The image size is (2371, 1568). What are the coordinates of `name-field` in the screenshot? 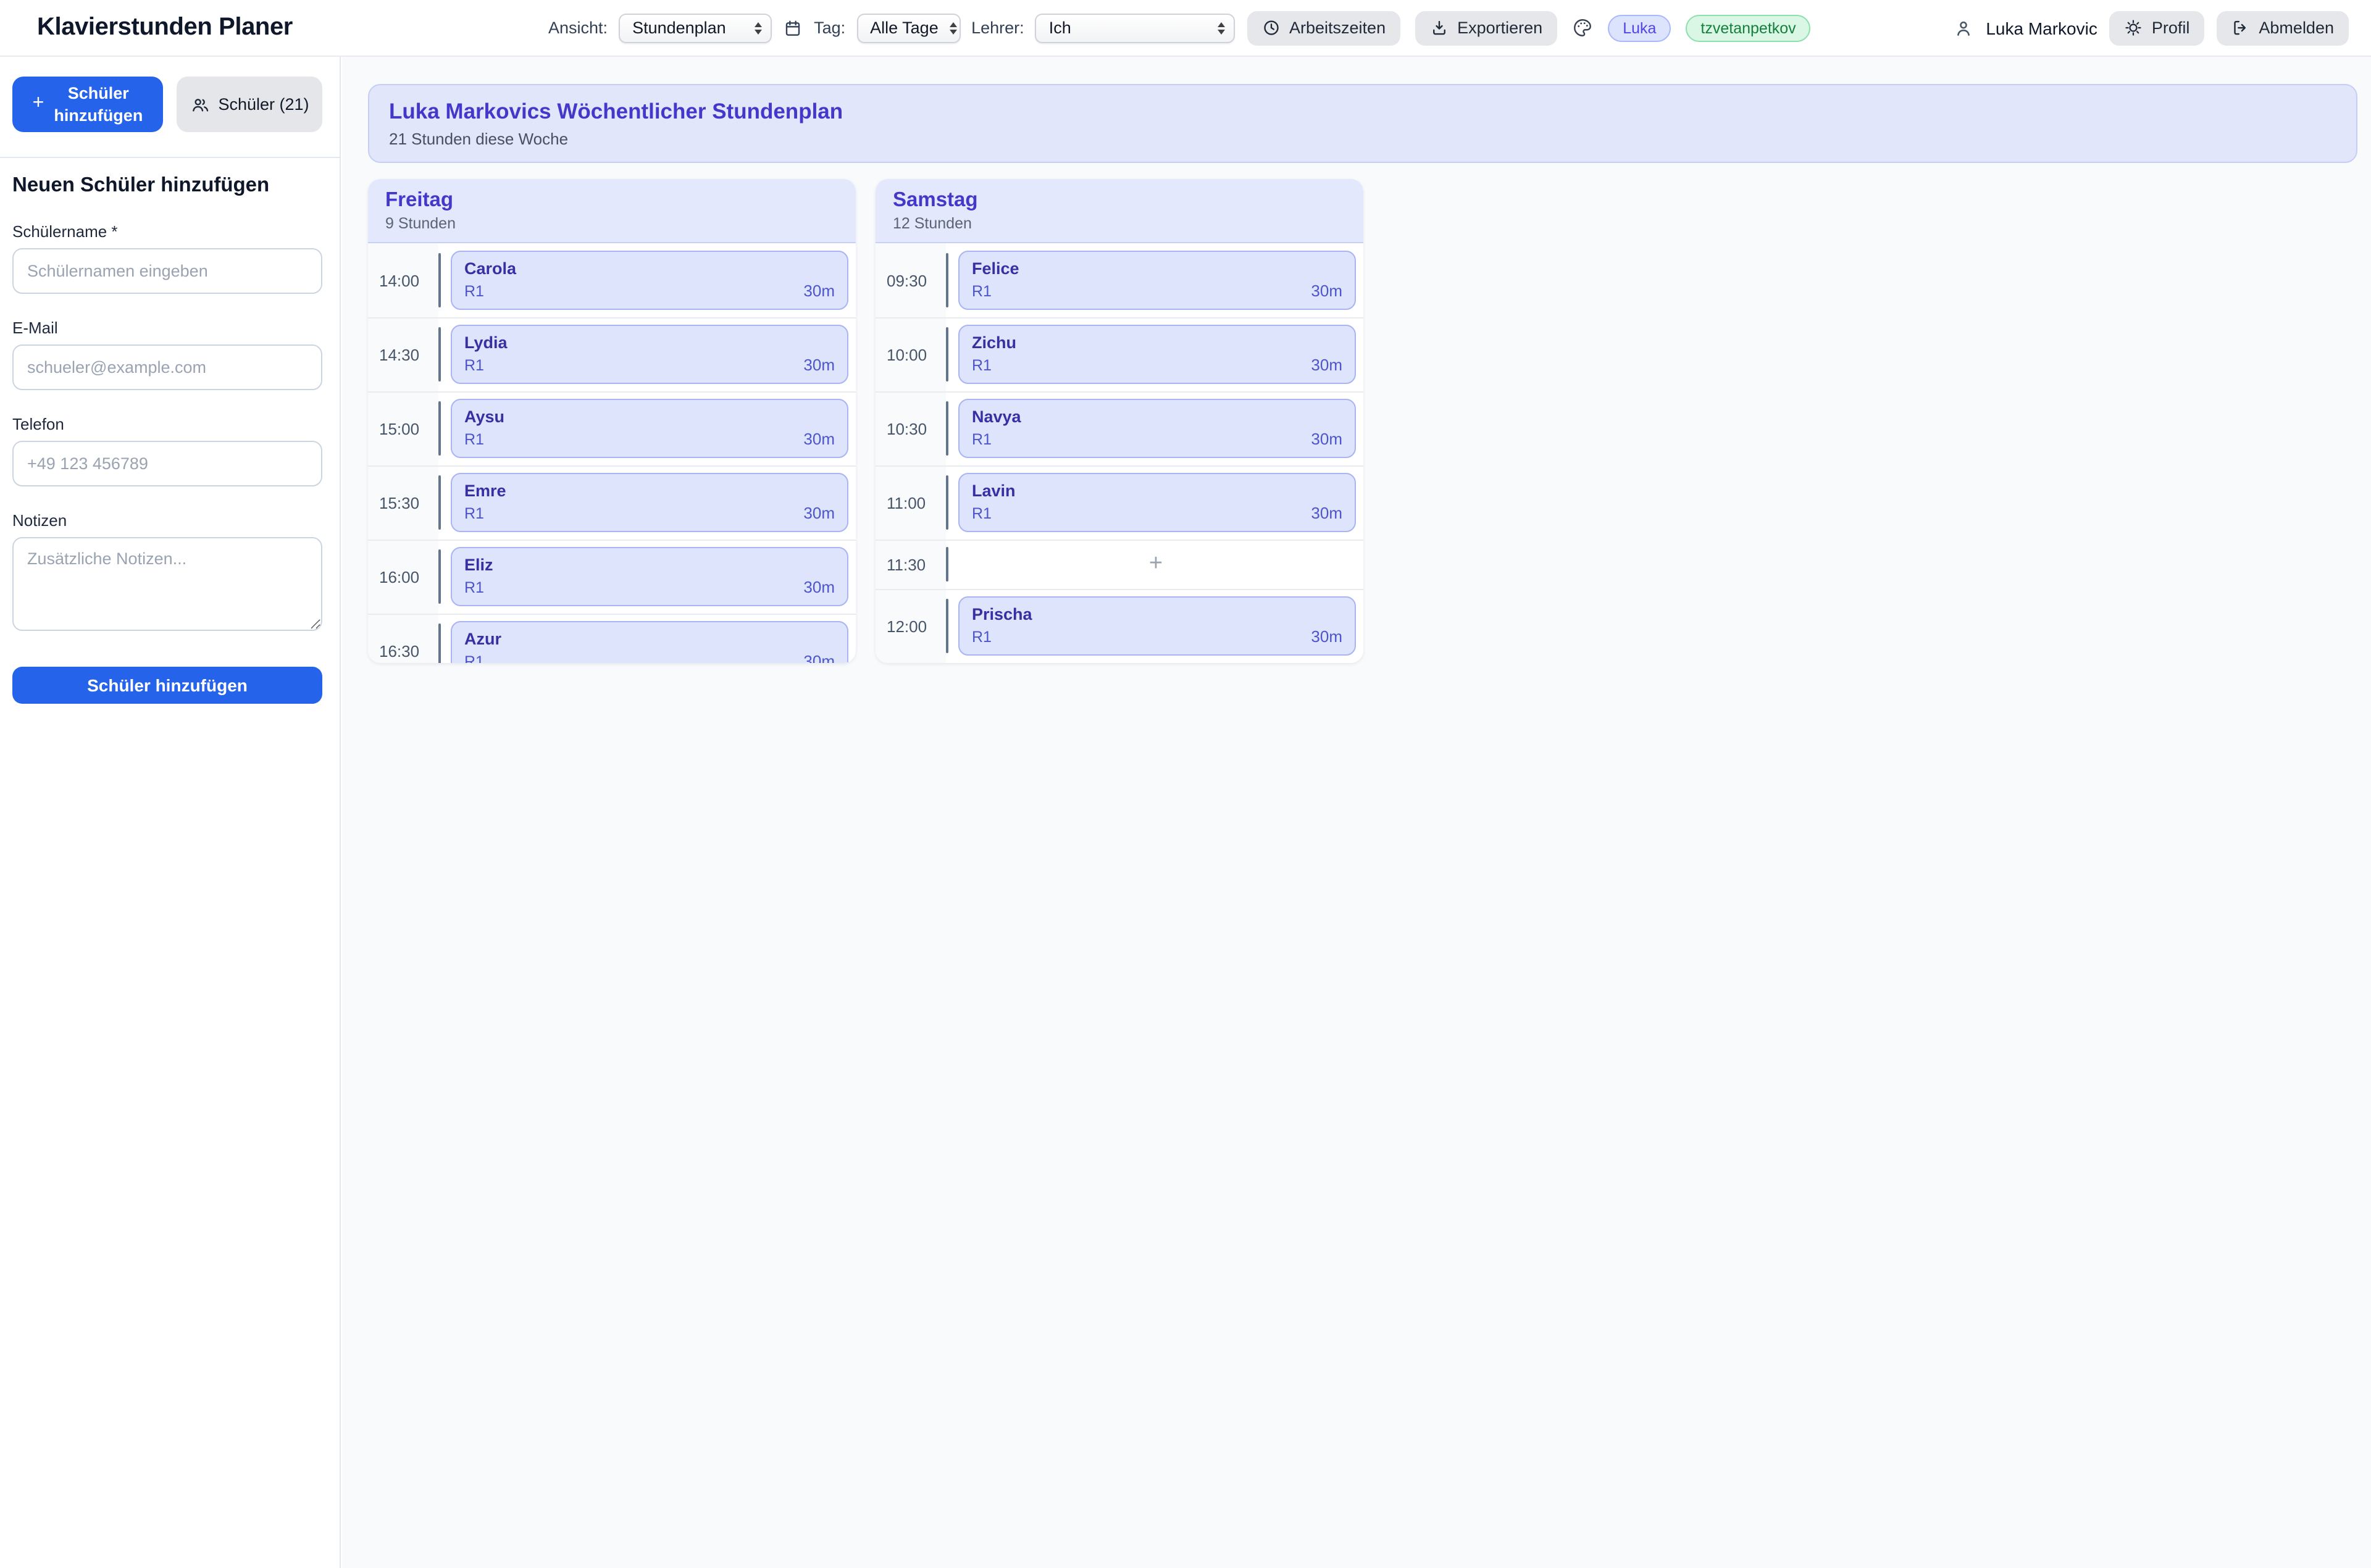 It's located at (167, 271).